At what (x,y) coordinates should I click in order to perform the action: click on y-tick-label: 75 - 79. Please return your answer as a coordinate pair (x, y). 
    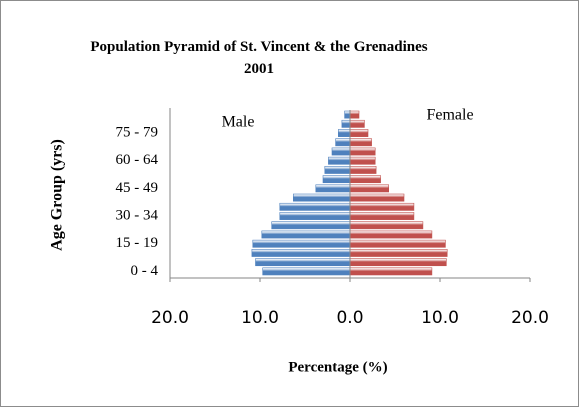
    Looking at the image, I should click on (137, 132).